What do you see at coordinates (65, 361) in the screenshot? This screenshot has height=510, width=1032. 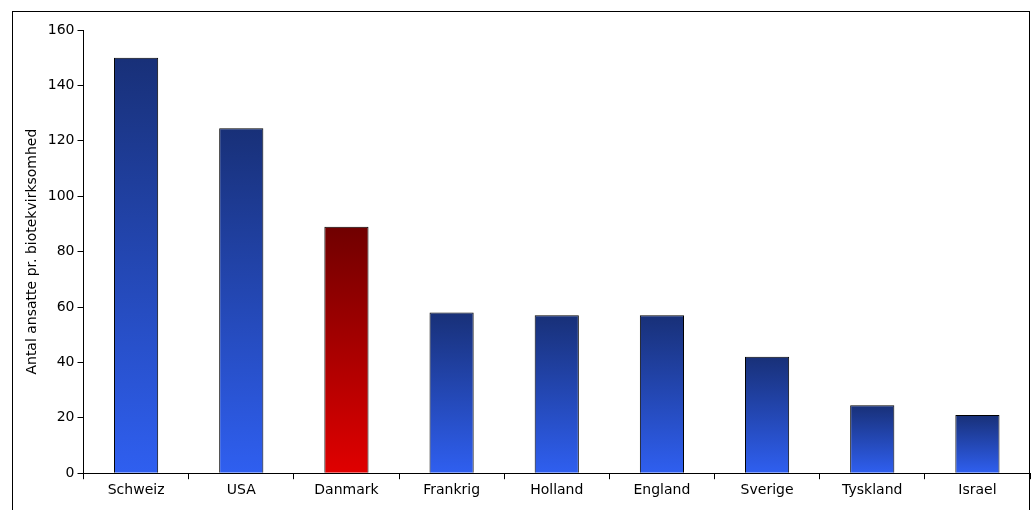 I see `y-tick-label: 40` at bounding box center [65, 361].